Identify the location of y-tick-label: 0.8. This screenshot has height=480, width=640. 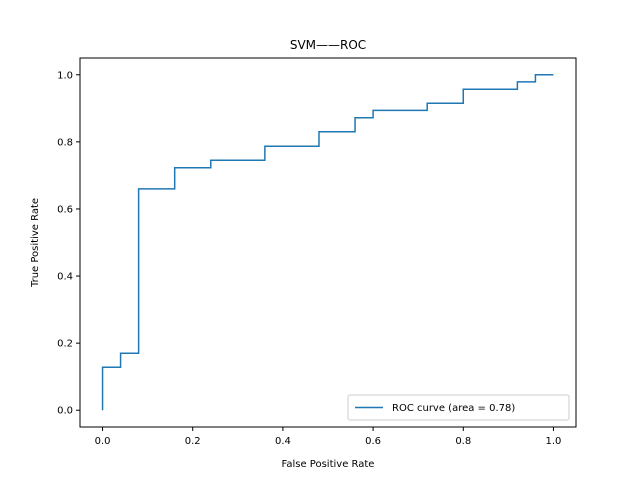
(65, 142).